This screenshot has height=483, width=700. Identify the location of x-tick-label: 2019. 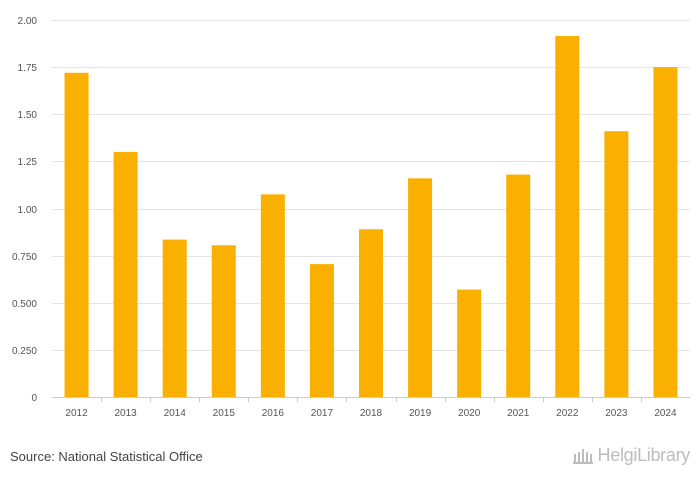
(420, 413).